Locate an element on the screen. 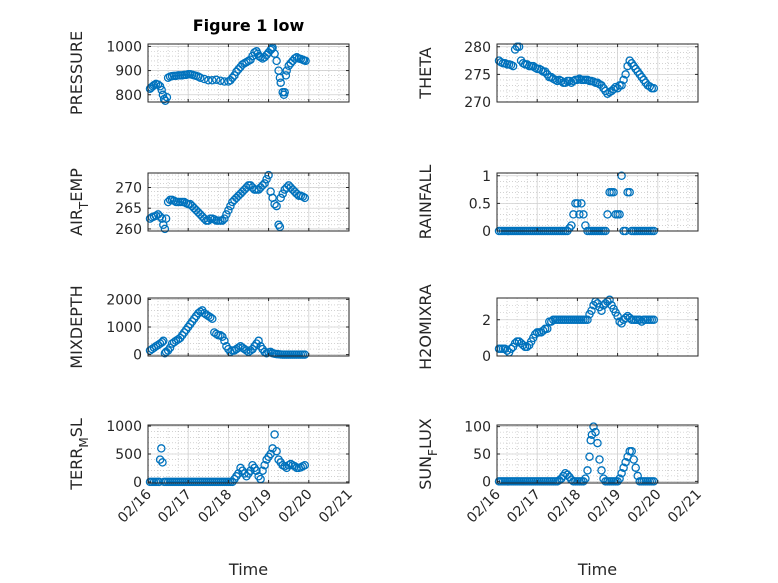  ytick-label: 900 is located at coordinates (128, 72).